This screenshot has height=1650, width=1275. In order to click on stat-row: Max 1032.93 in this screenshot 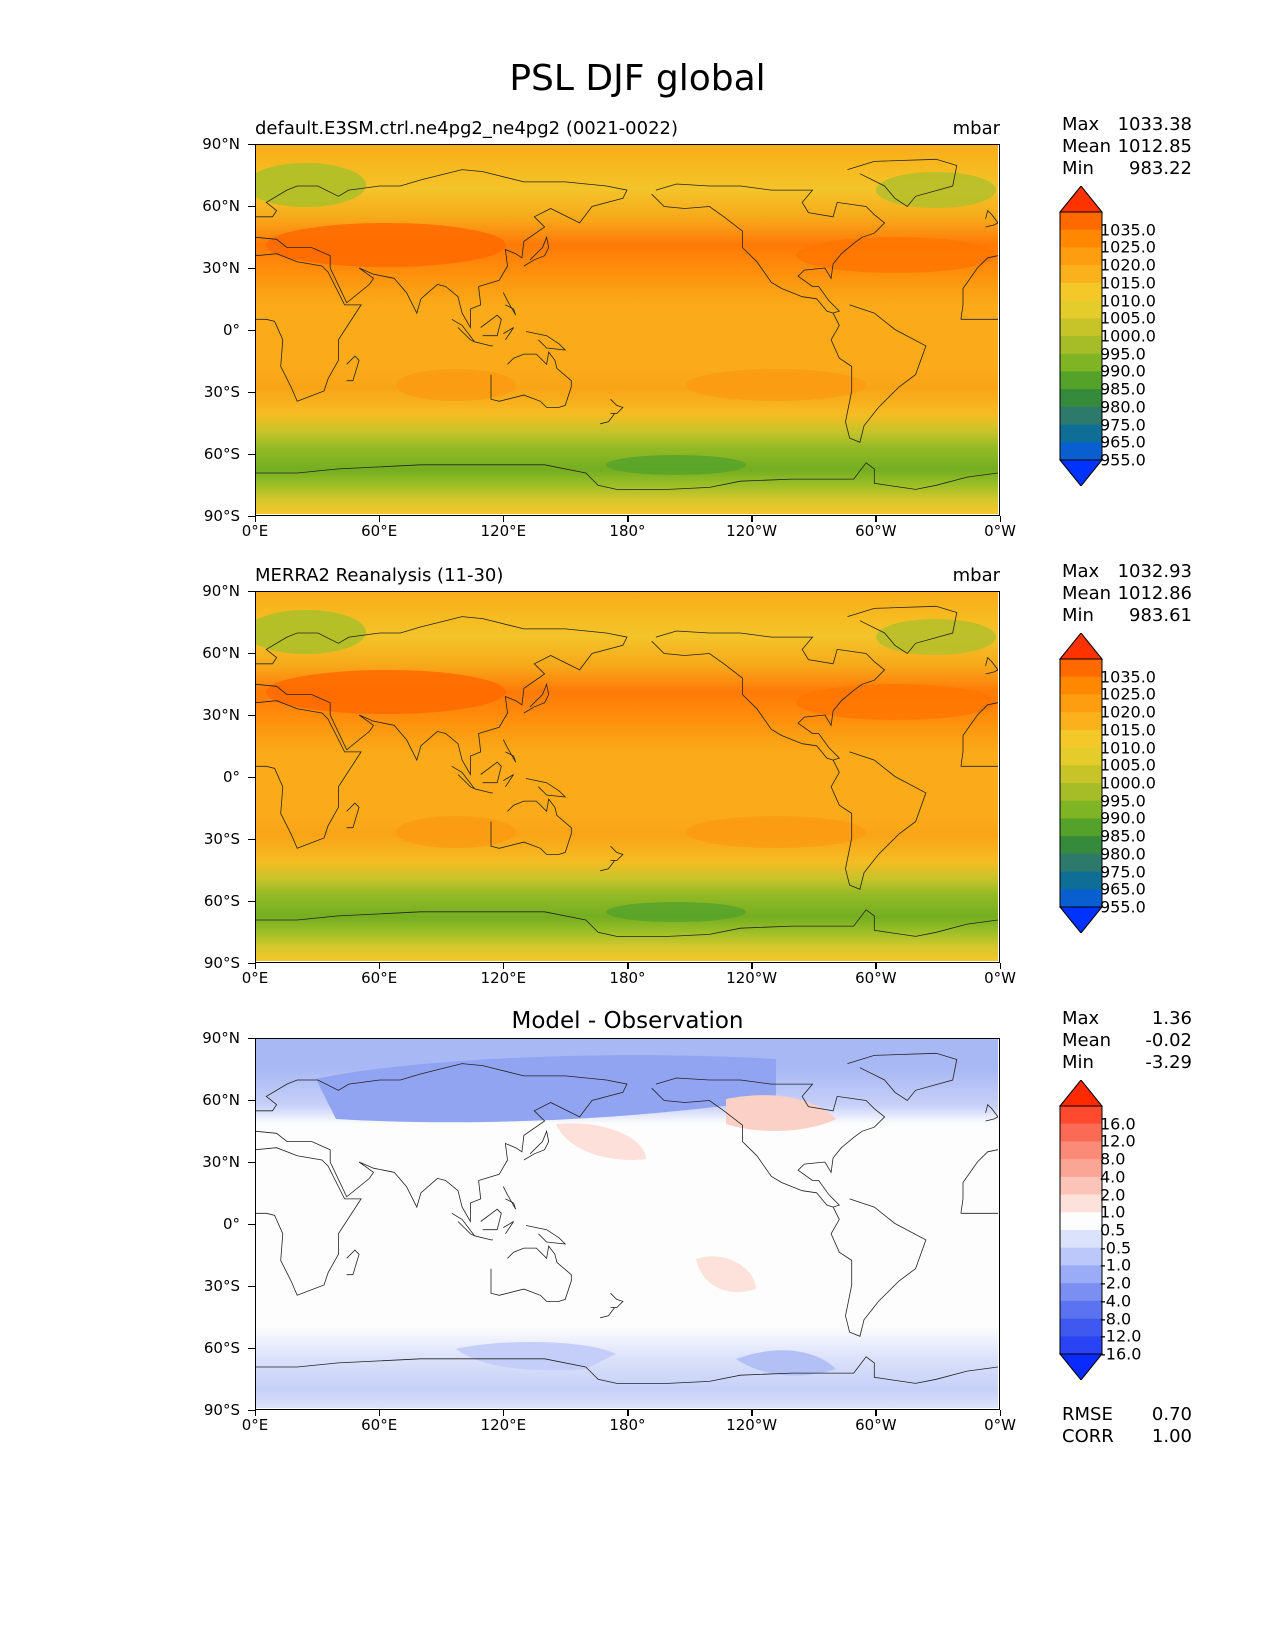, I will do `click(1127, 572)`.